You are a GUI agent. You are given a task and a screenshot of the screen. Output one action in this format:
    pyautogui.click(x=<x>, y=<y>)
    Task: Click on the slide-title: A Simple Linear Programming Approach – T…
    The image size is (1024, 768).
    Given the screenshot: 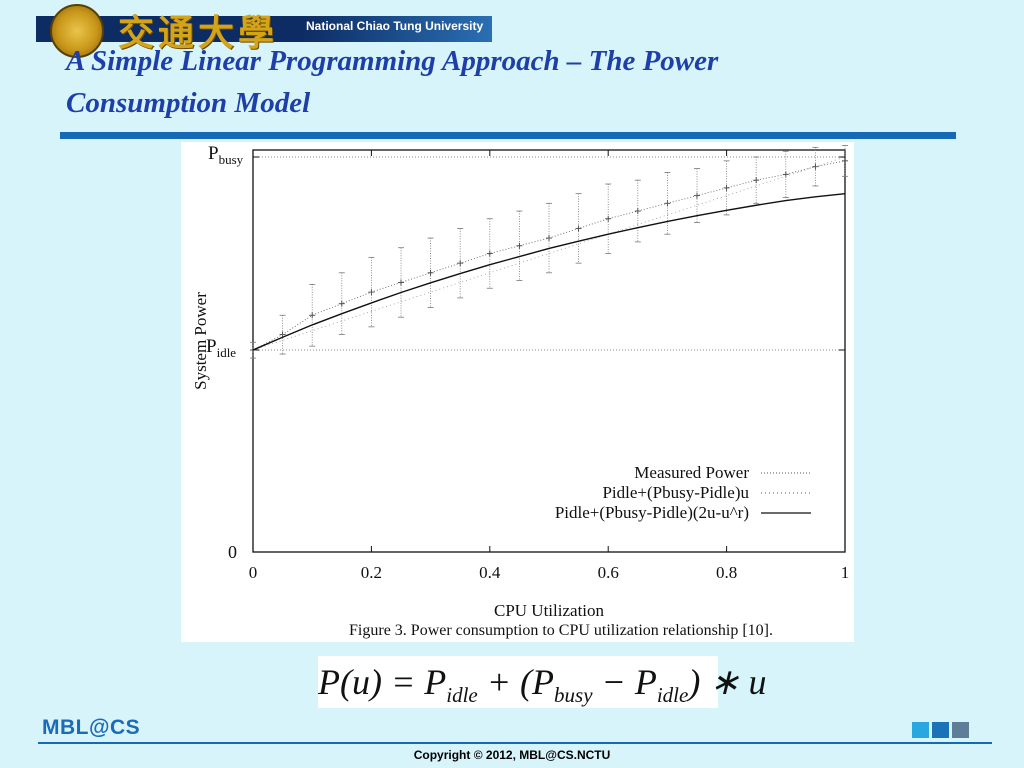 What is the action you would take?
    pyautogui.click(x=516, y=82)
    